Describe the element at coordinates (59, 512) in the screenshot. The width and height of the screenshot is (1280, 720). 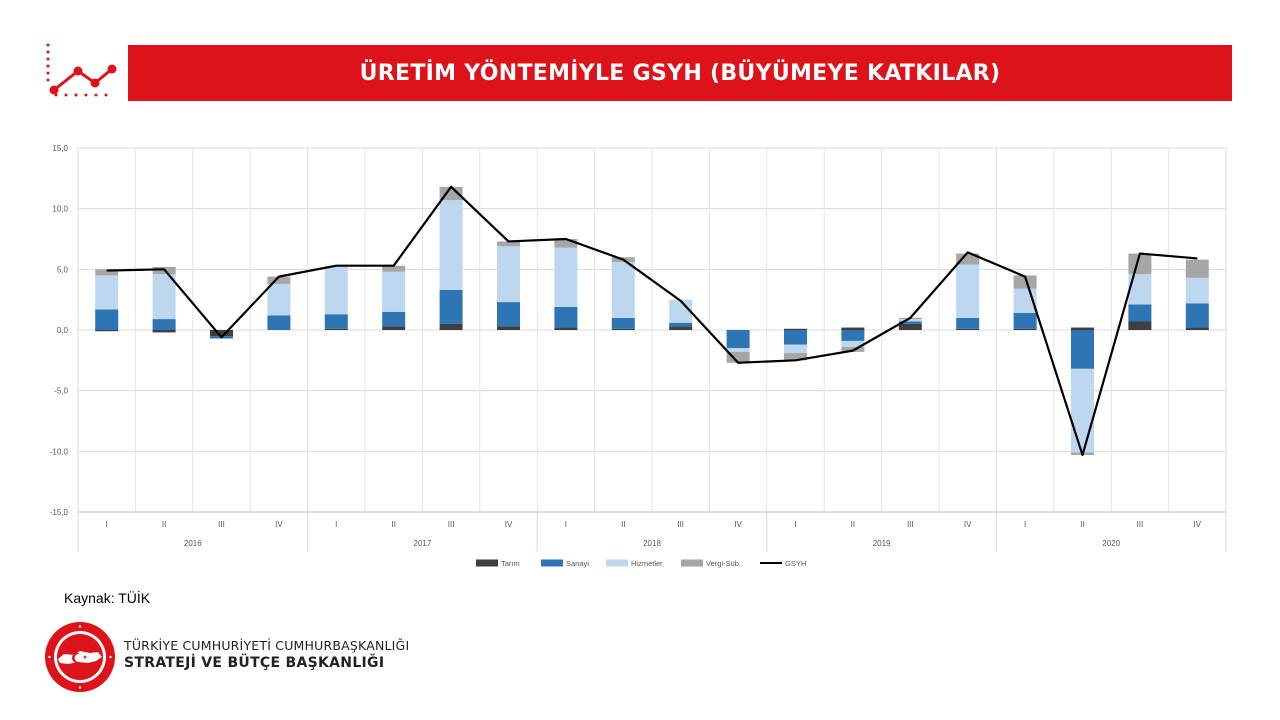
I see `y-tick-label: -15,0` at that location.